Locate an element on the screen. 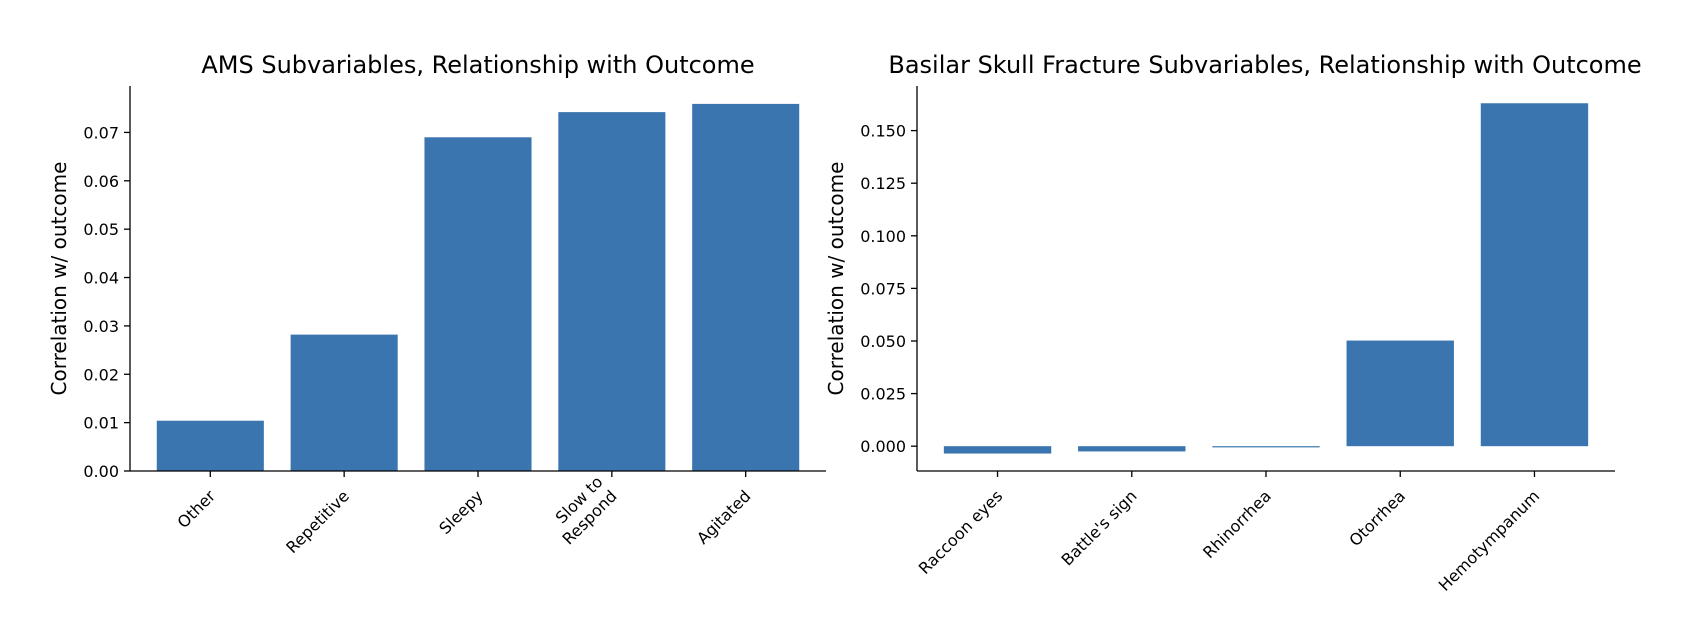 The image size is (1682, 618). y-tick-label: 0.00 is located at coordinates (101, 471).